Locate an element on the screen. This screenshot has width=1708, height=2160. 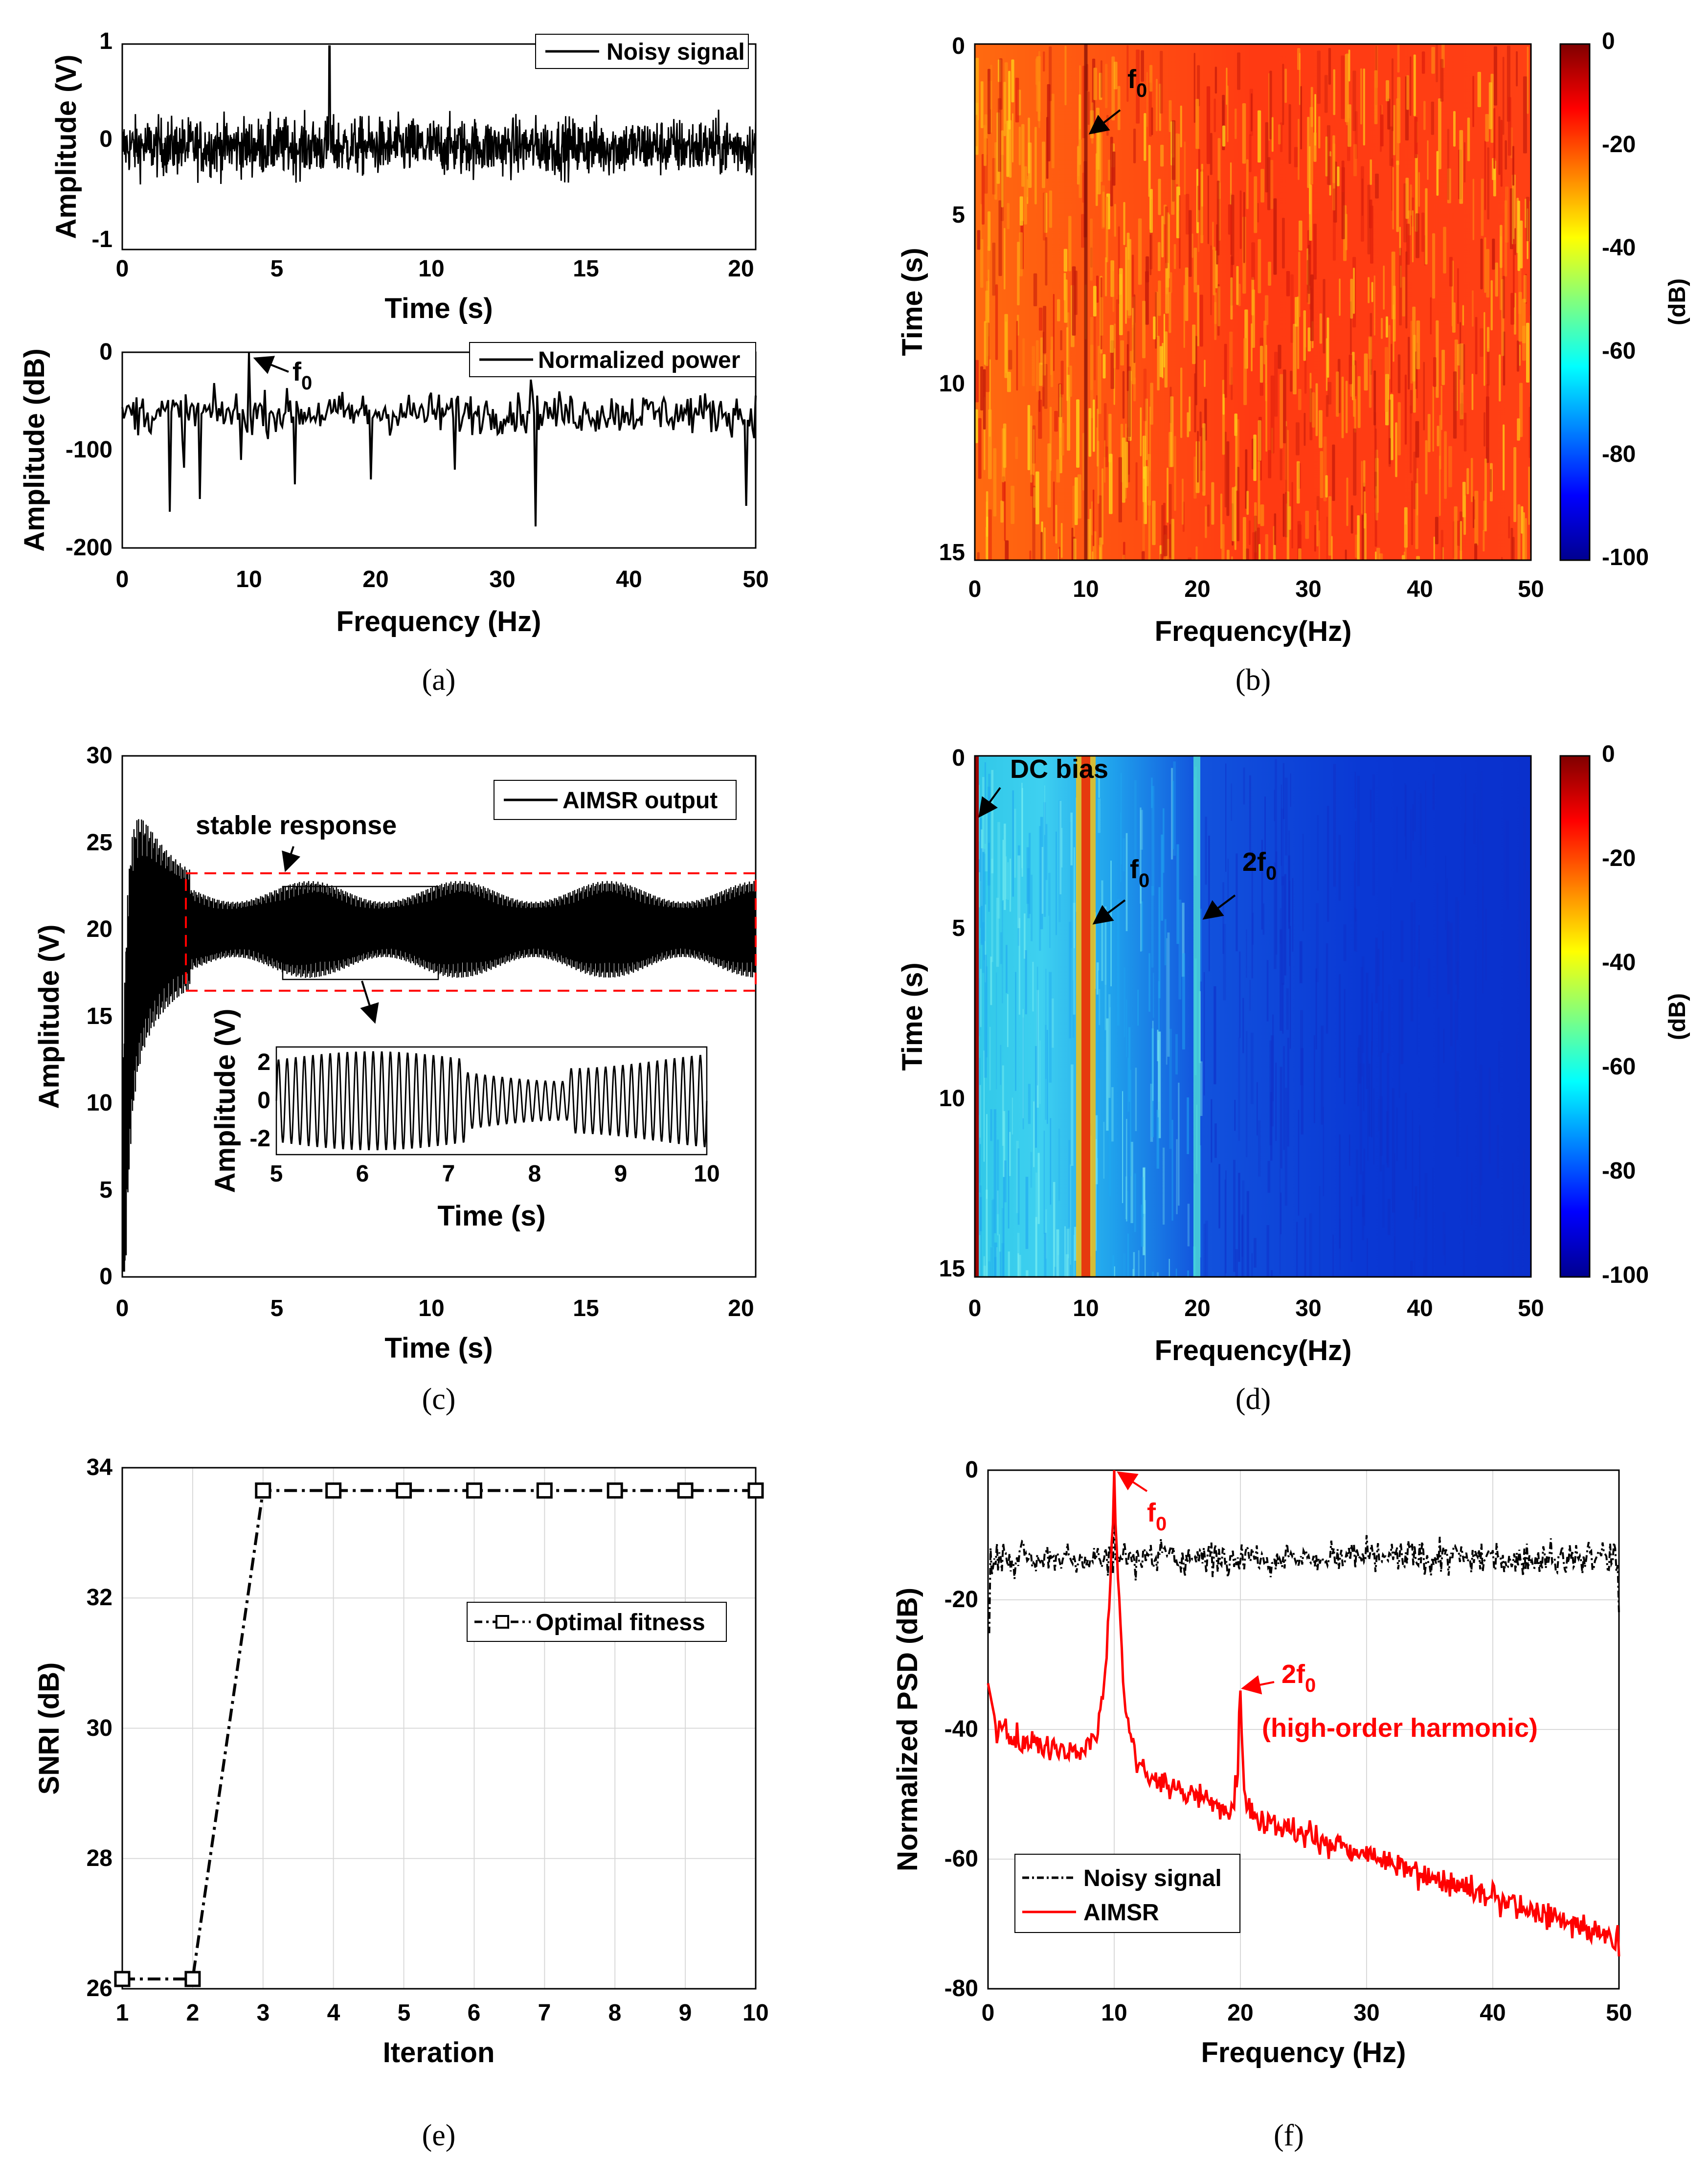
colorbar-tick: -100 is located at coordinates (1625, 1275).